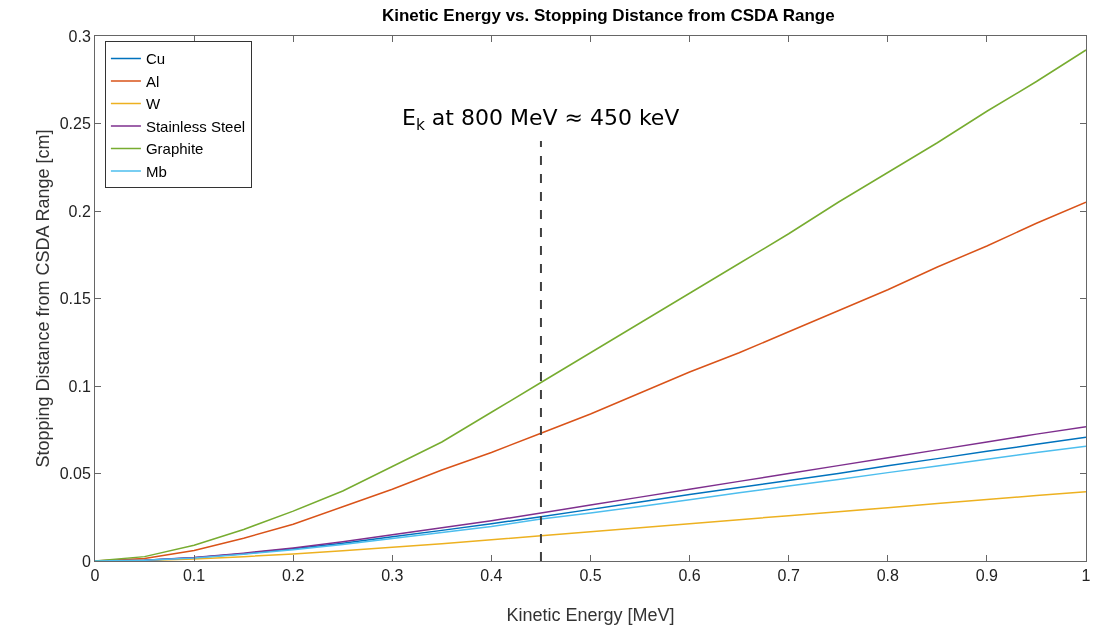 The width and height of the screenshot is (1106, 625). Describe the element at coordinates (79, 36) in the screenshot. I see `y-tick-label: 0.3` at that location.